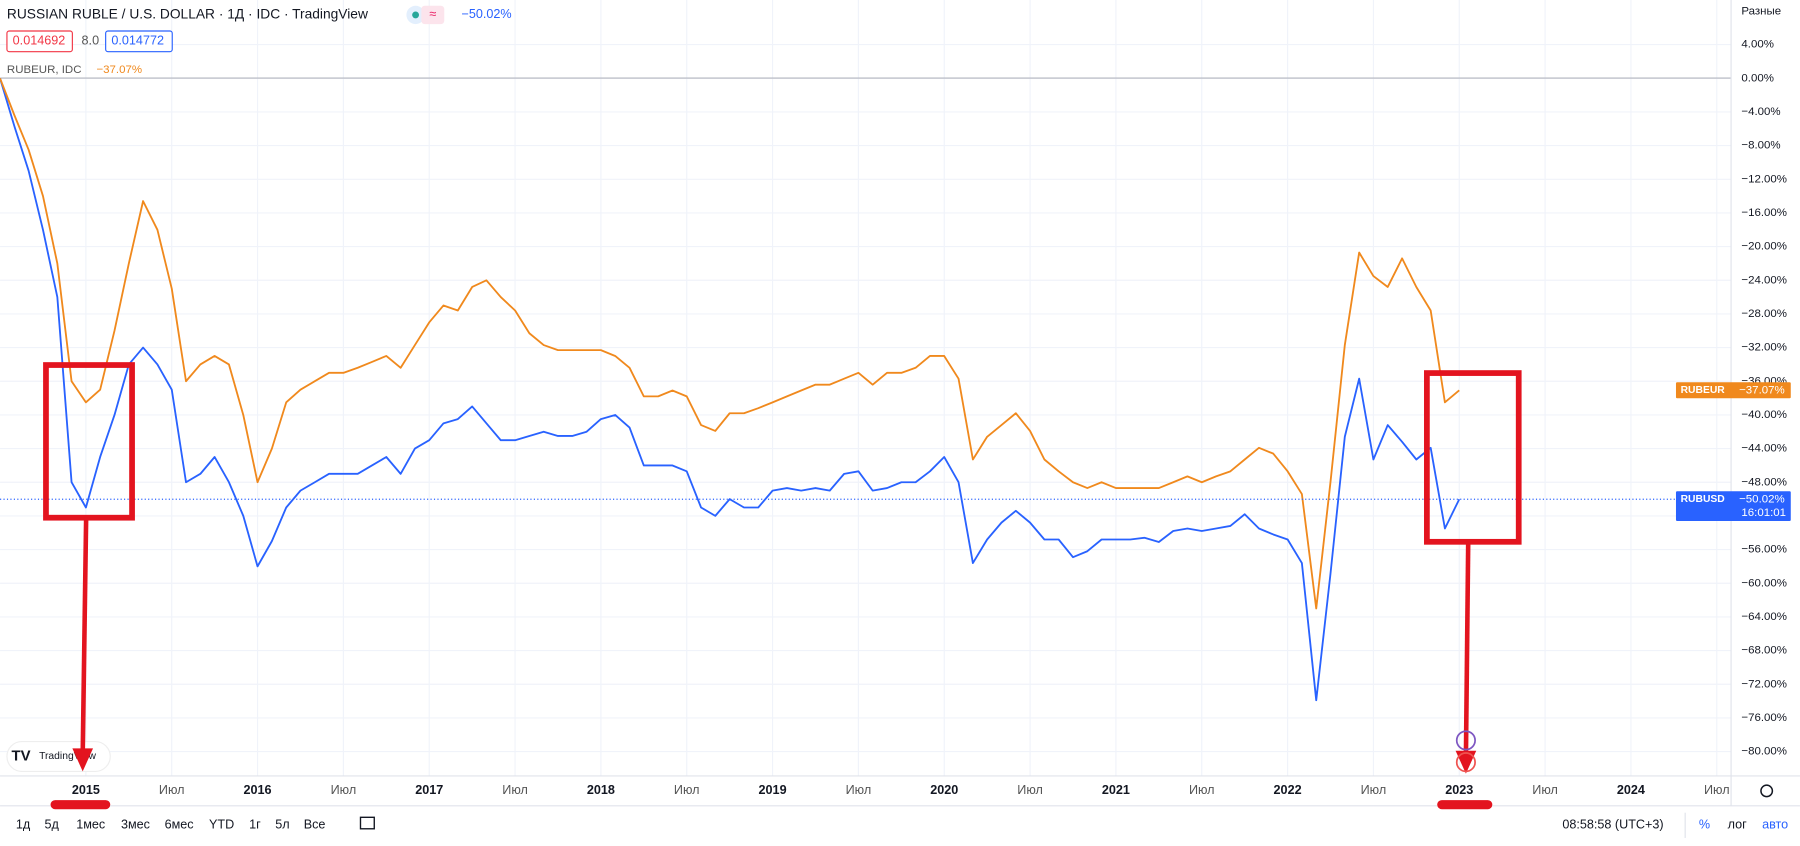 The image size is (1800, 846). I want to click on y-tick-label: −72.00%, so click(1764, 684).